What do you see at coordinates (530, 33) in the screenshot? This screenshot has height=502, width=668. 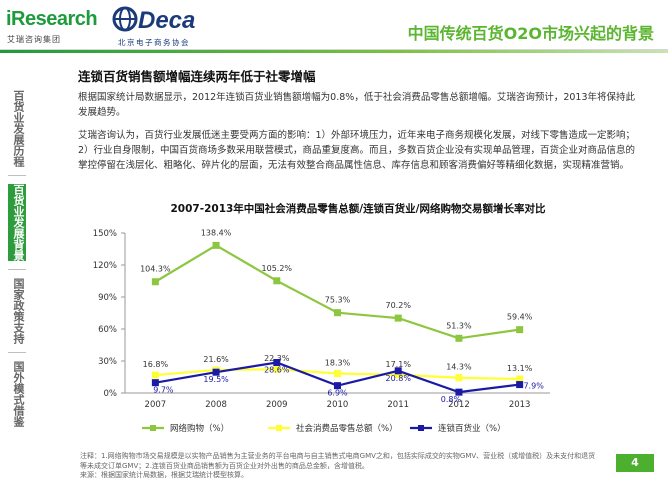 I see `page-title: 中国传统百货O2O市场兴起的背景` at bounding box center [530, 33].